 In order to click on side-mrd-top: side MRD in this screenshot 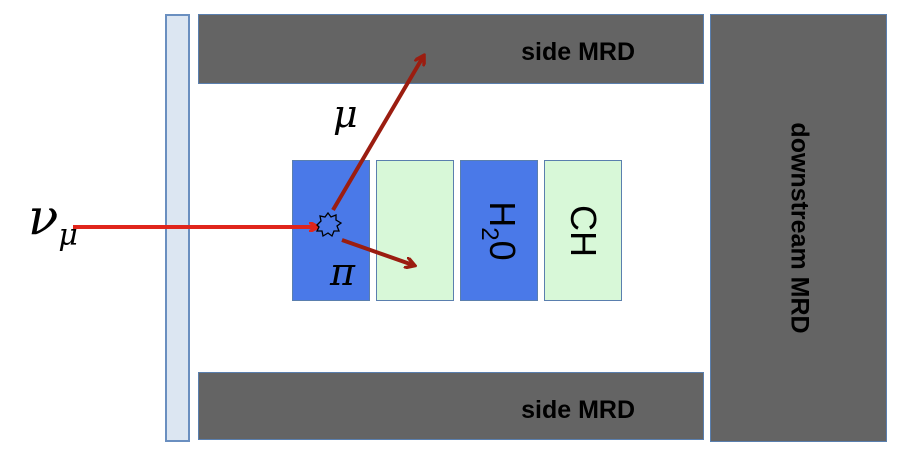, I will do `click(451, 49)`.